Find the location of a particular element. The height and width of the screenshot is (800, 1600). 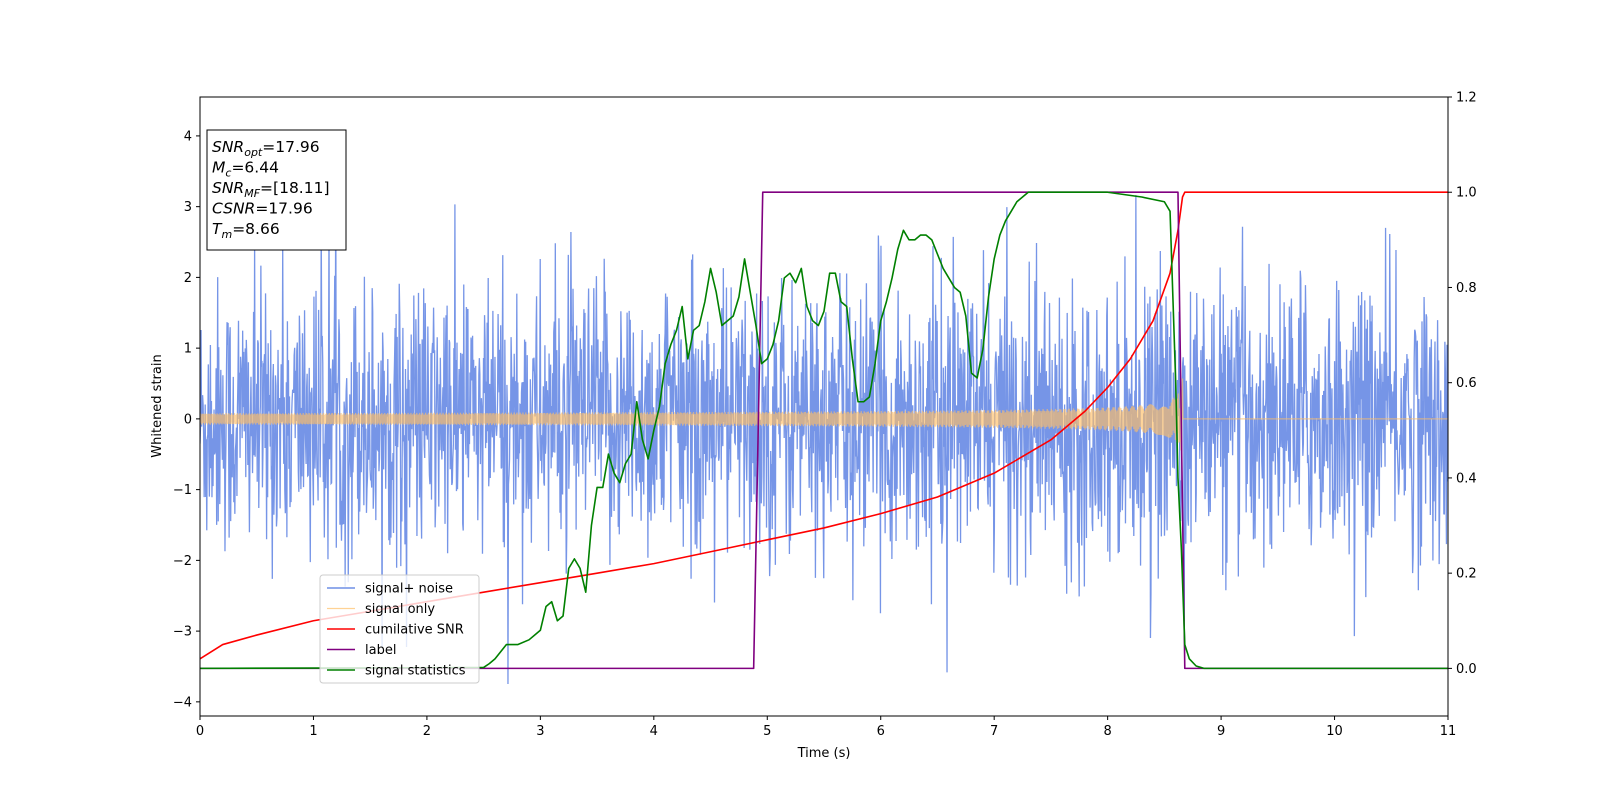

x-tick-label: 6 is located at coordinates (881, 731).